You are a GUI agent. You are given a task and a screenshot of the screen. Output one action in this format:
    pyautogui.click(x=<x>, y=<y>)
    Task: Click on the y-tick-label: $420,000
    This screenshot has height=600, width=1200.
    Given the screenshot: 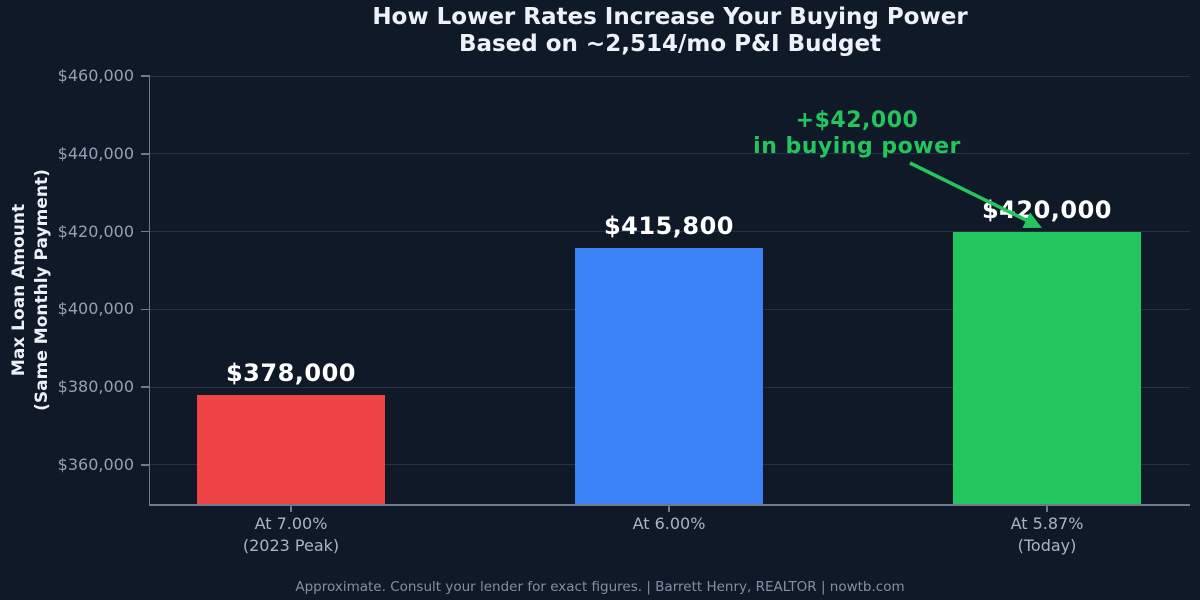 What is the action you would take?
    pyautogui.click(x=95, y=231)
    